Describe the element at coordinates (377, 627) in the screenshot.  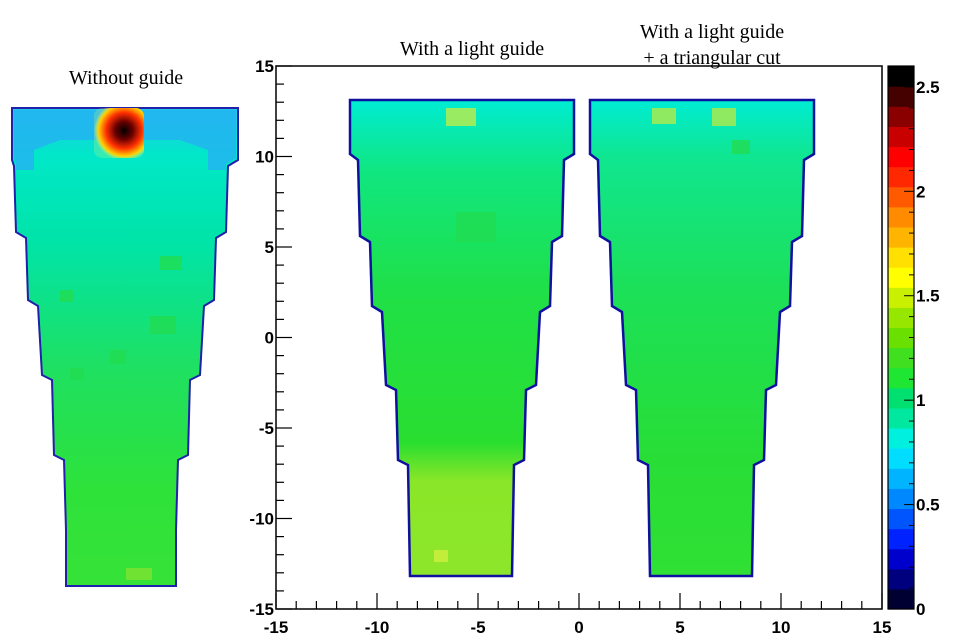
I see `x-tick-label: -10` at that location.